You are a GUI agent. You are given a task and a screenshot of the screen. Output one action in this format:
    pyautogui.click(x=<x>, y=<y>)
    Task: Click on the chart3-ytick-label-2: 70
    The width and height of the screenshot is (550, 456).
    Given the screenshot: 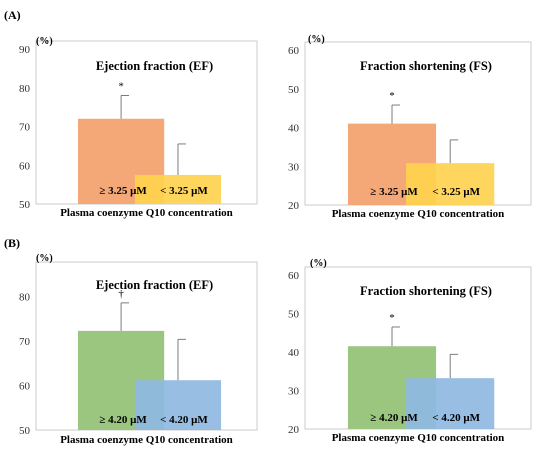 What is the action you would take?
    pyautogui.click(x=25, y=342)
    